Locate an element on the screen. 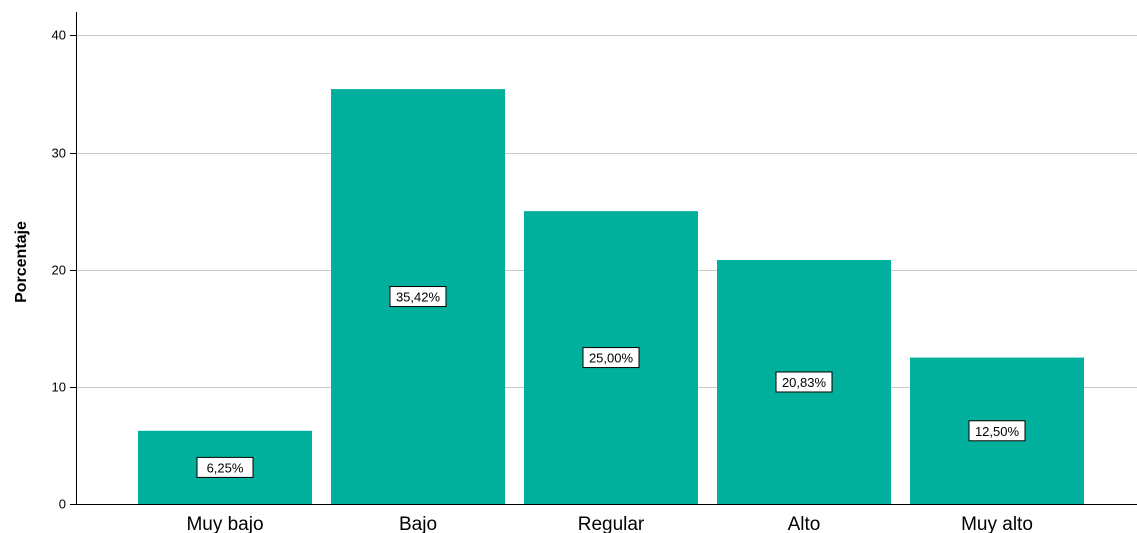 This screenshot has height=533, width=1137. x-tick-label: Muy bajo is located at coordinates (224, 523).